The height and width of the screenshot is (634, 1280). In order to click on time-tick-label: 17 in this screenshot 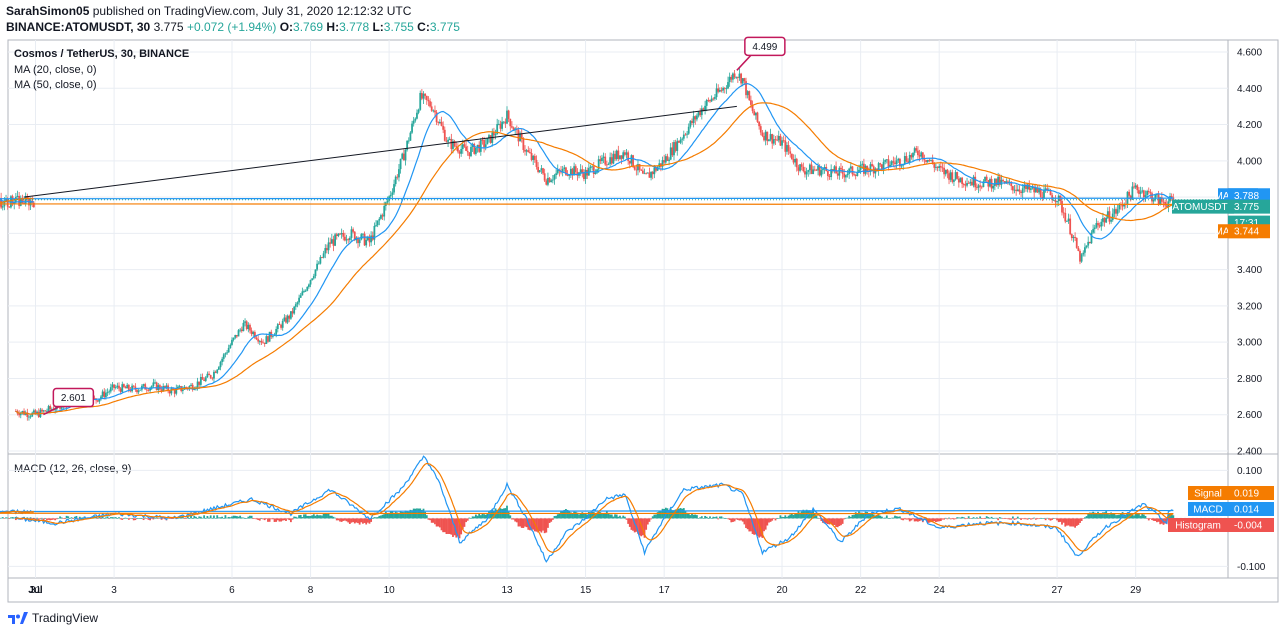, I will do `click(665, 590)`.